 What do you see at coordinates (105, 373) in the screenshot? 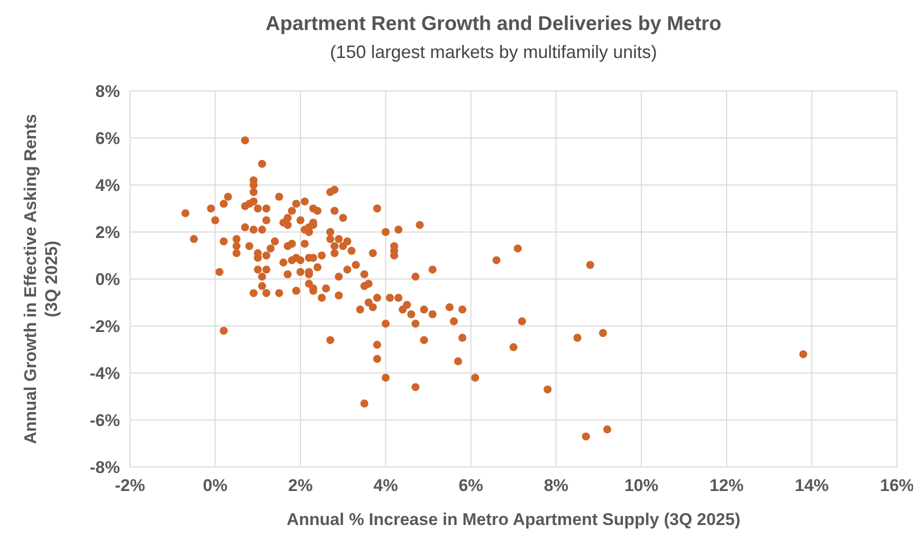
I see `y-tick-label: -4%` at bounding box center [105, 373].